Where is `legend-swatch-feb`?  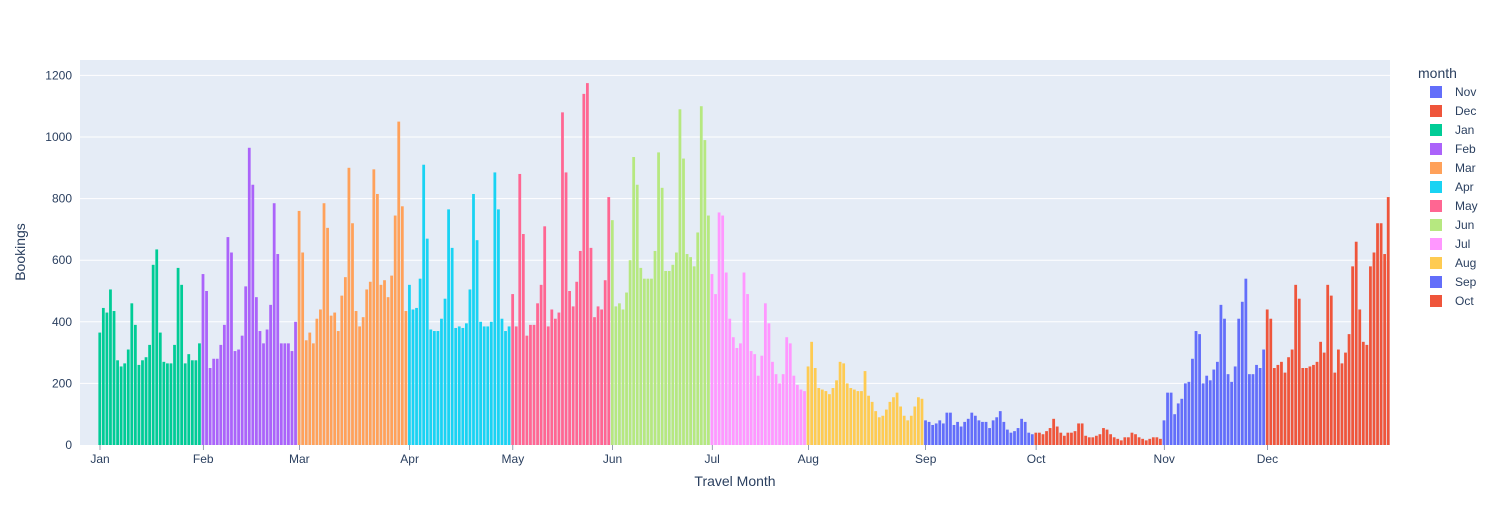 legend-swatch-feb is located at coordinates (1436, 149).